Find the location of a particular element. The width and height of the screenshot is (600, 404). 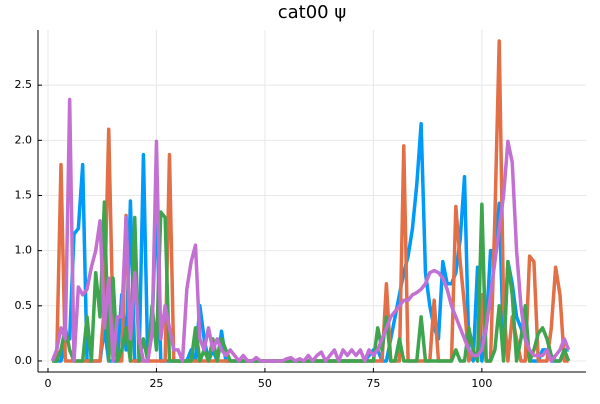

y-tick-label: 1.5 is located at coordinates (24, 194).